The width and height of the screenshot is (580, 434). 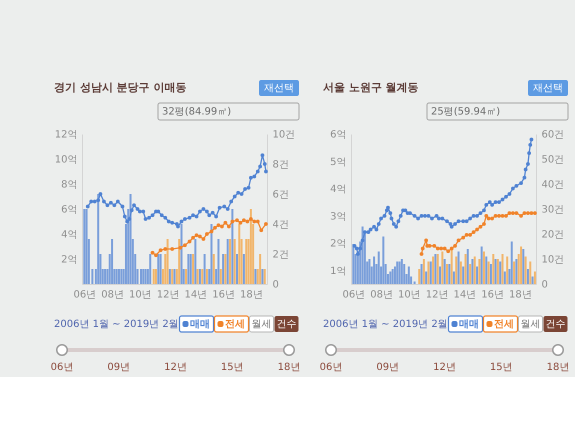 I want to click on text: 15년, so click(x=501, y=367).